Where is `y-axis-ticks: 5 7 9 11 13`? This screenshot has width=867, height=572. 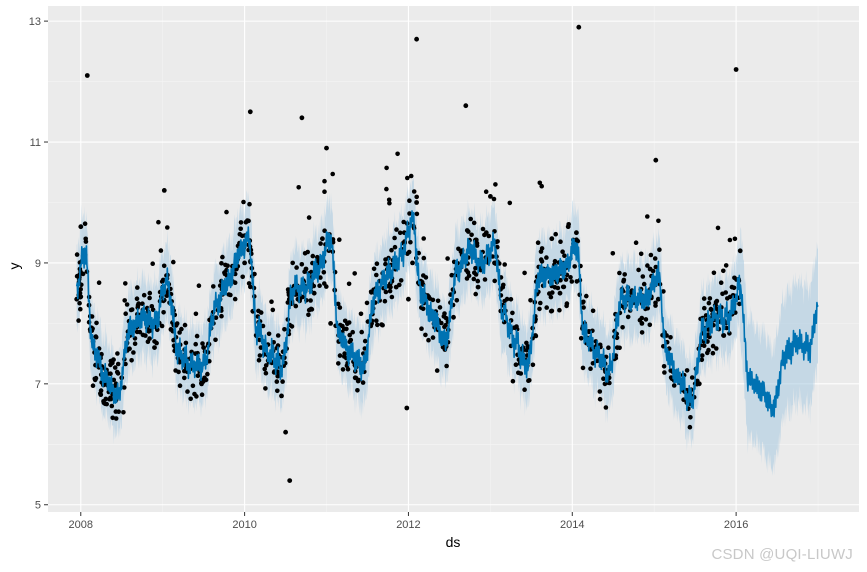 y-axis-ticks: 5 7 9 11 13 is located at coordinates (38, 264).